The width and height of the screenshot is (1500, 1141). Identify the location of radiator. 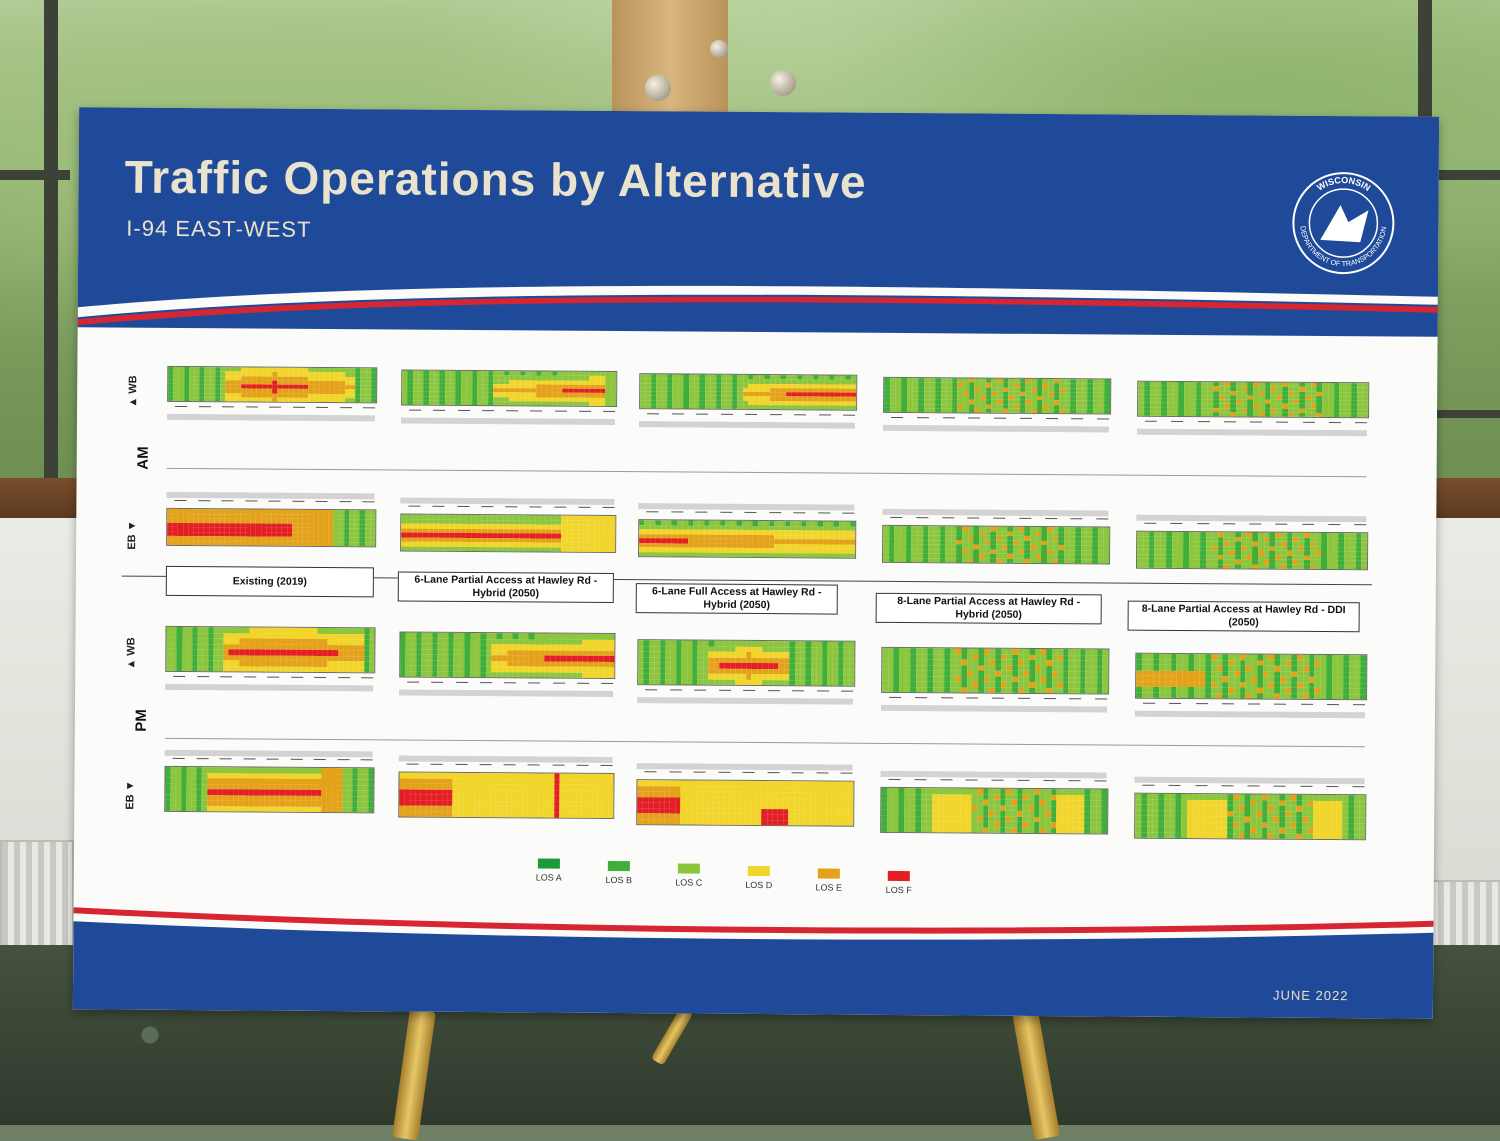
(37, 897).